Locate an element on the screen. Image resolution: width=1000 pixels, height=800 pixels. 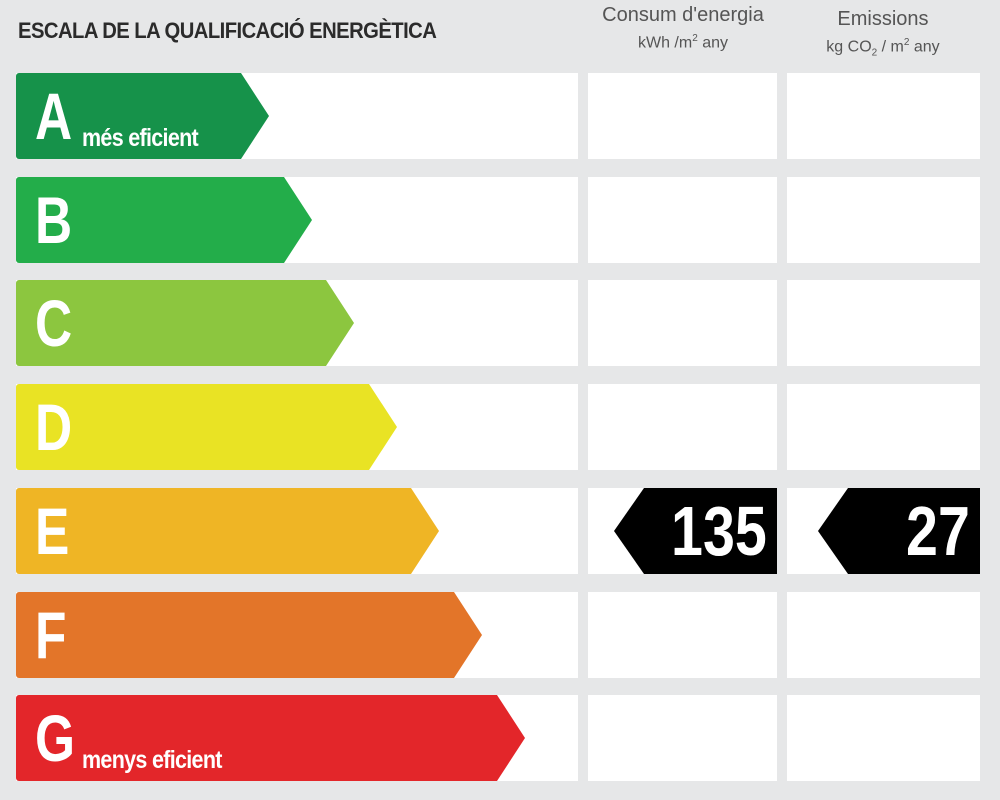
energy-value: 135 is located at coordinates (719, 531).